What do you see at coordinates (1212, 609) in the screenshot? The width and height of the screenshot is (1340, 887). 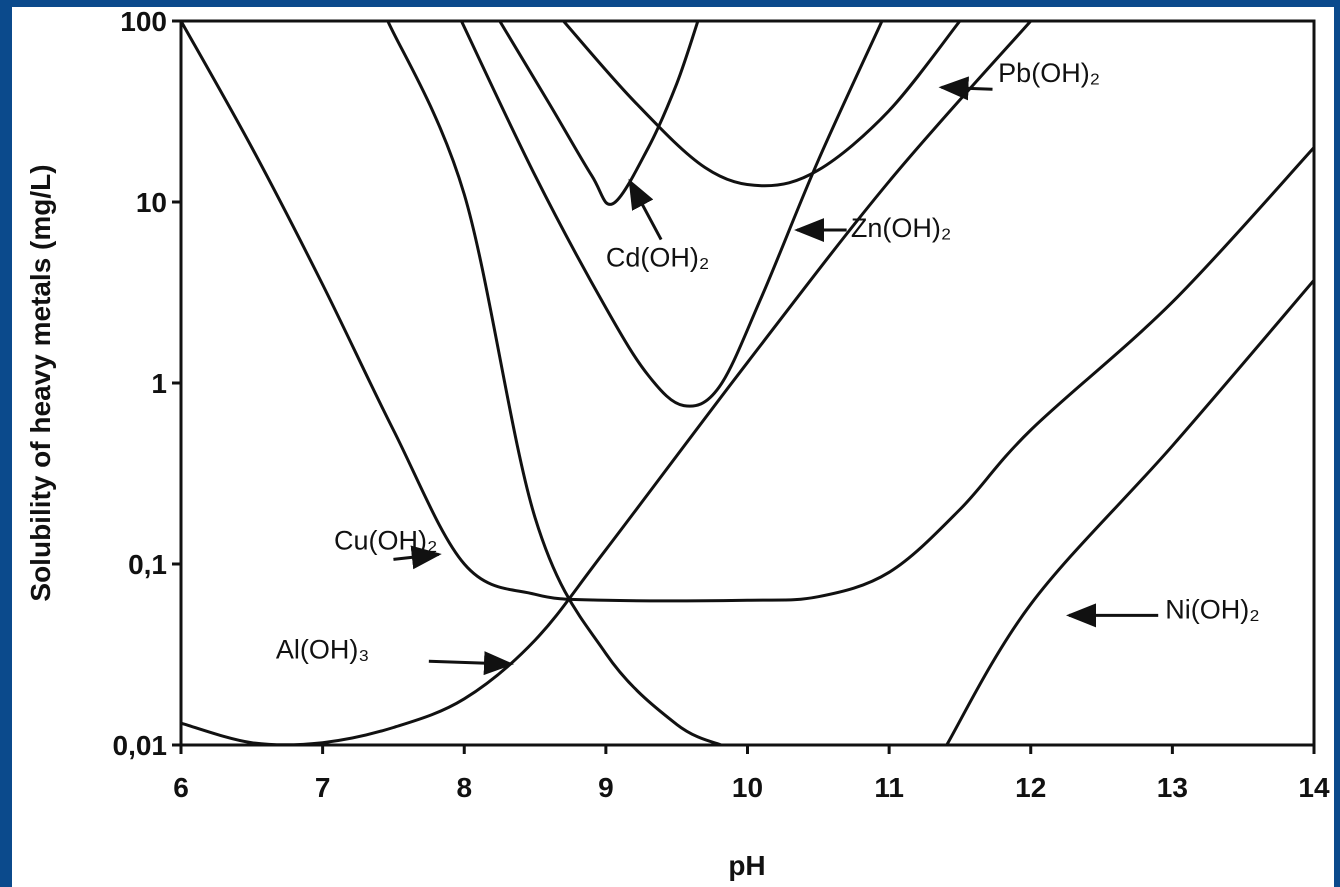 I see `label-ni-oh: Ni(OH)₂` at bounding box center [1212, 609].